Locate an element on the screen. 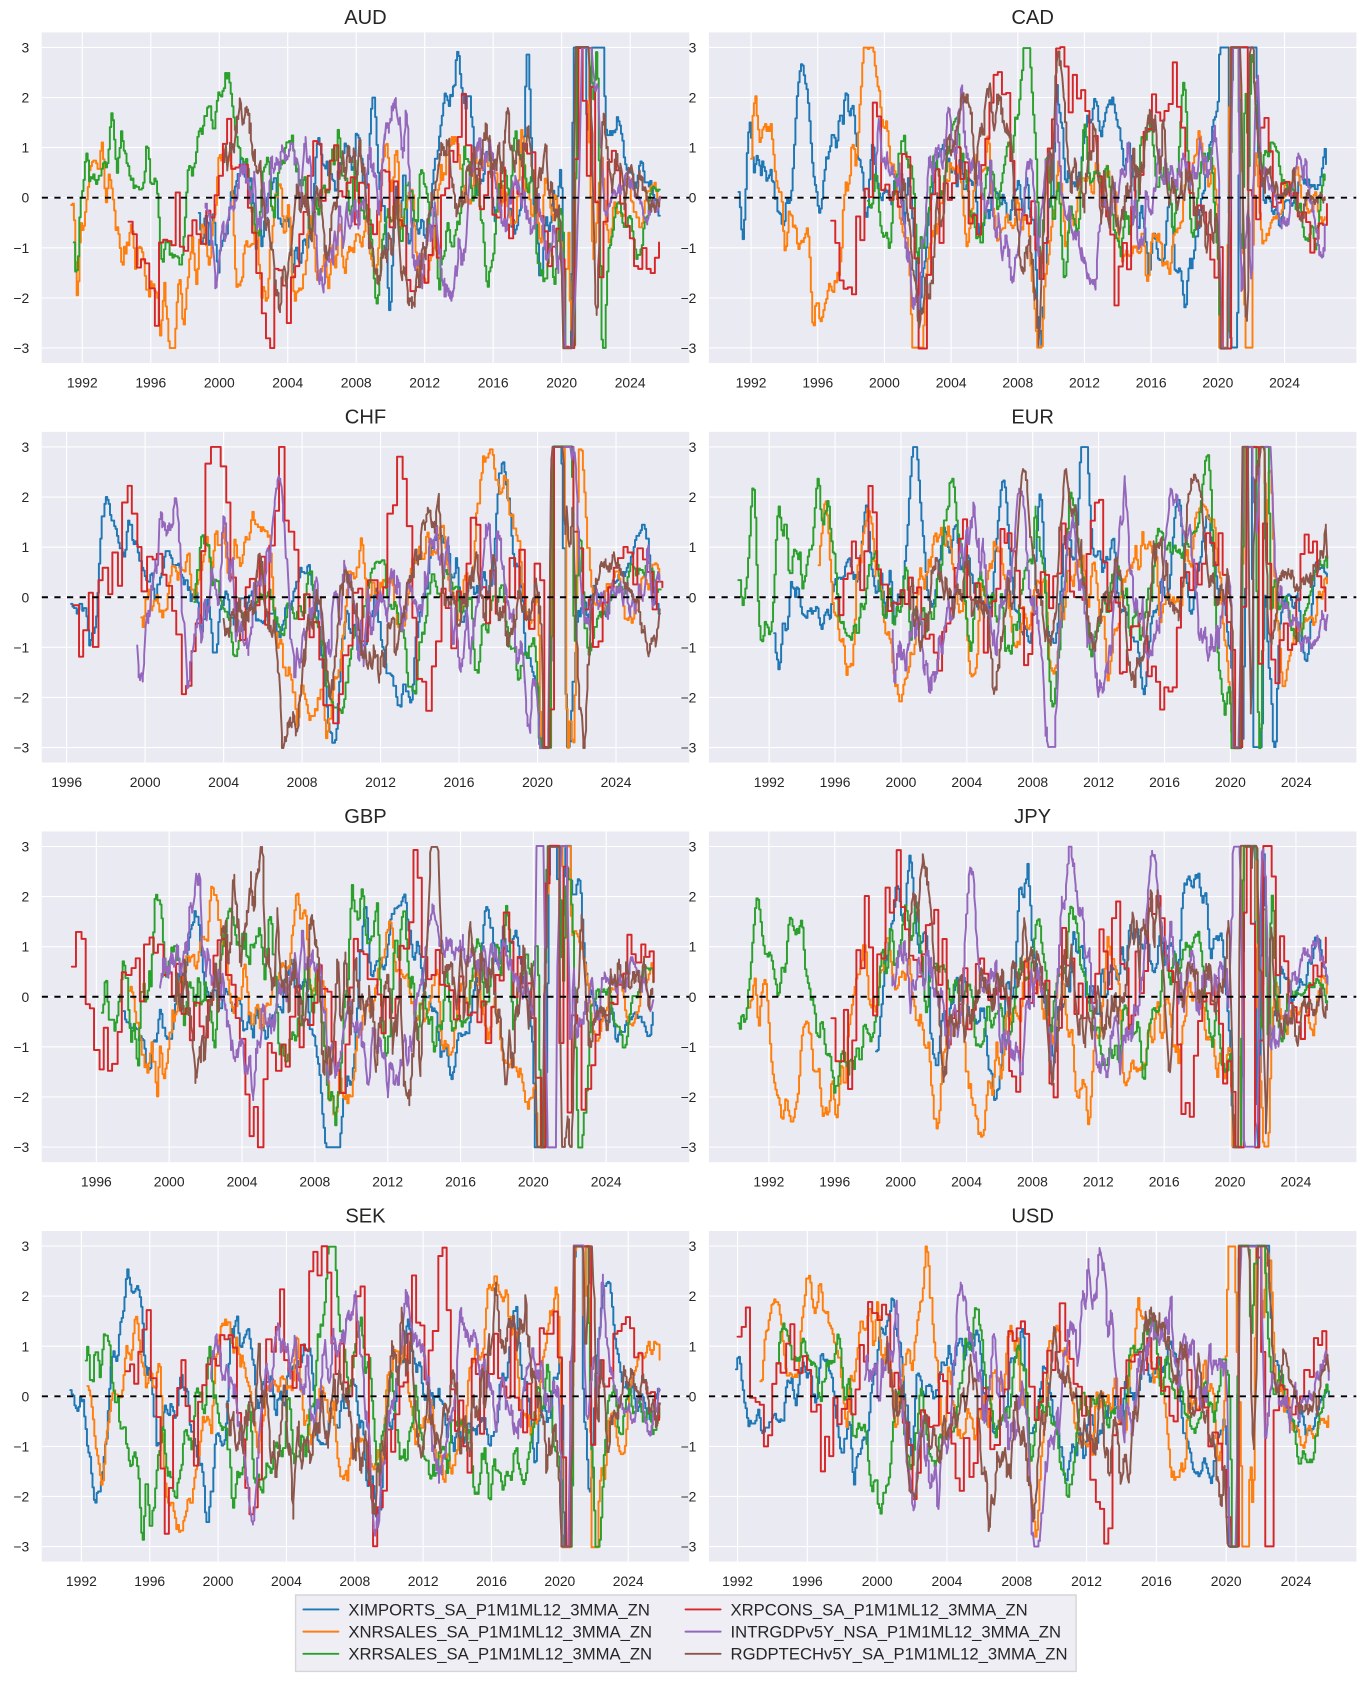  svg-text: USD is located at coordinates (1032, 1217).